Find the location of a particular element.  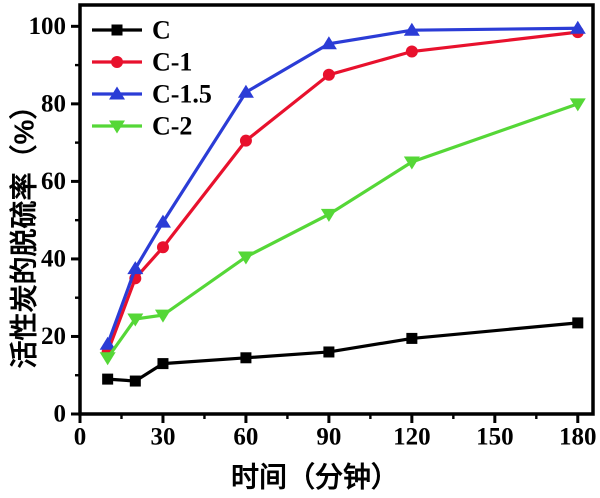

x-axis-label: 时间（分钟） is located at coordinates (315, 477).